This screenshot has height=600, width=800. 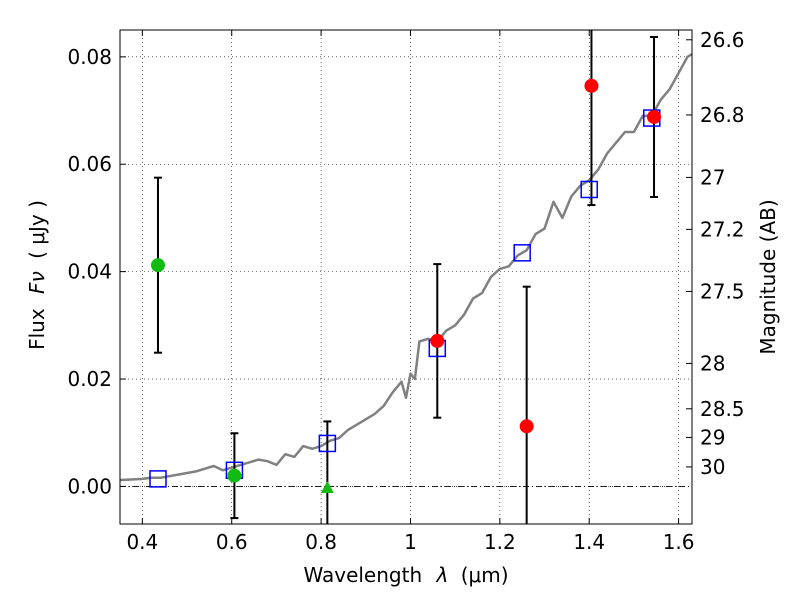 I want to click on y2-tick-label: 28.5, so click(x=722, y=409).